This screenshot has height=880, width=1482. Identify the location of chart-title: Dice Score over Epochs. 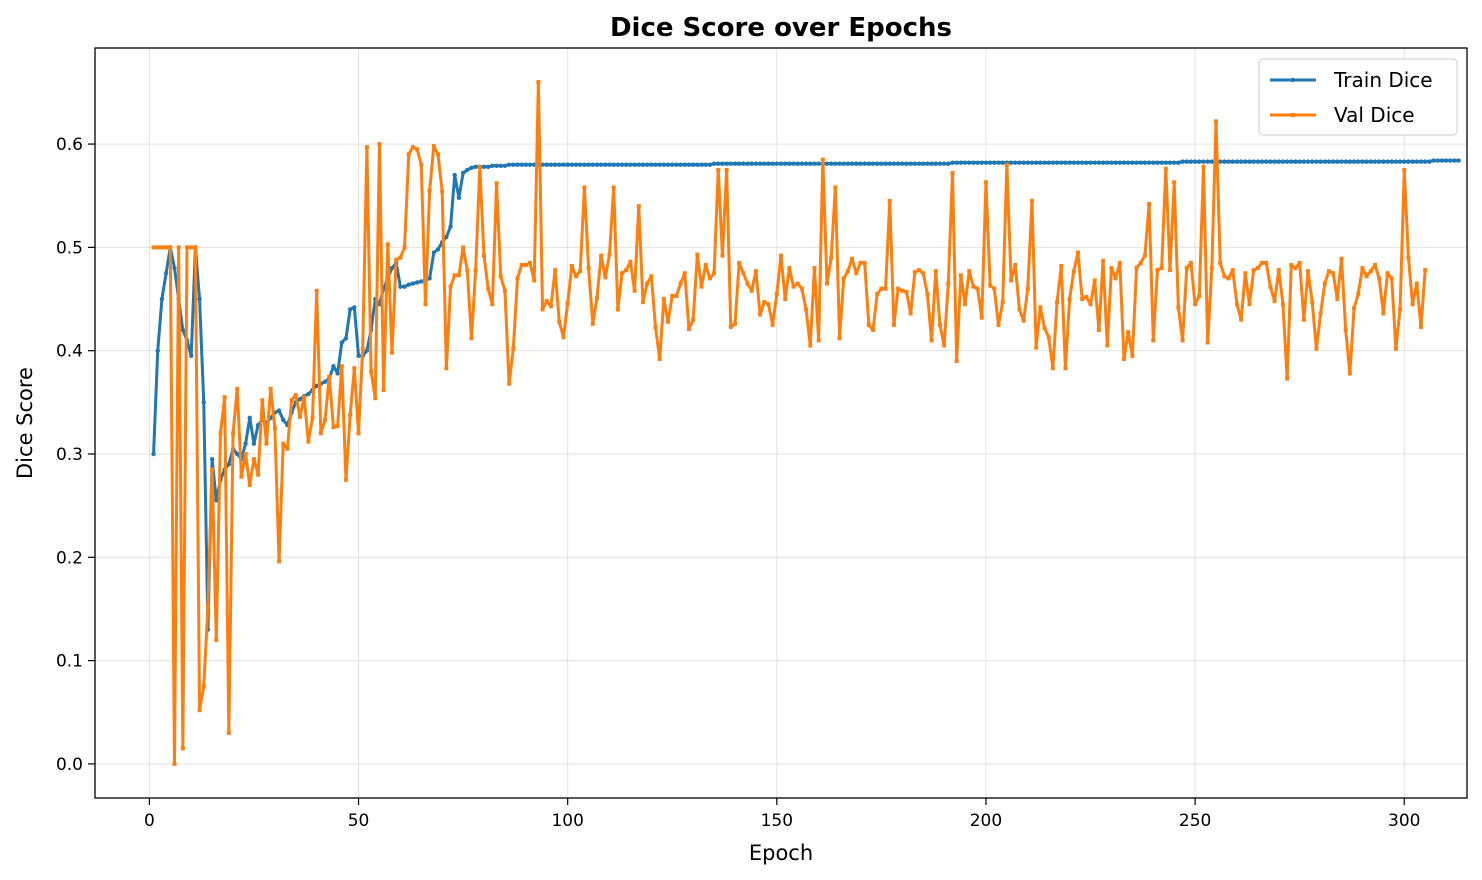
(781, 28).